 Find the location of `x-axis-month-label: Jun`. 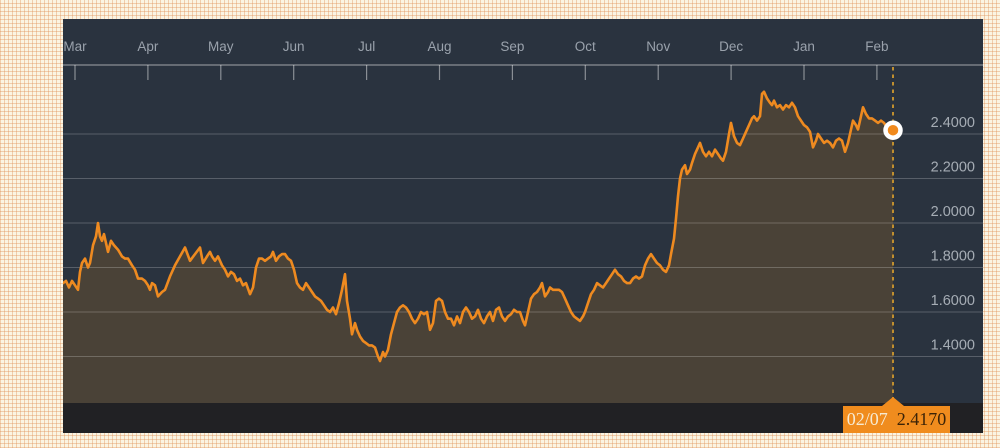

x-axis-month-label: Jun is located at coordinates (294, 46).